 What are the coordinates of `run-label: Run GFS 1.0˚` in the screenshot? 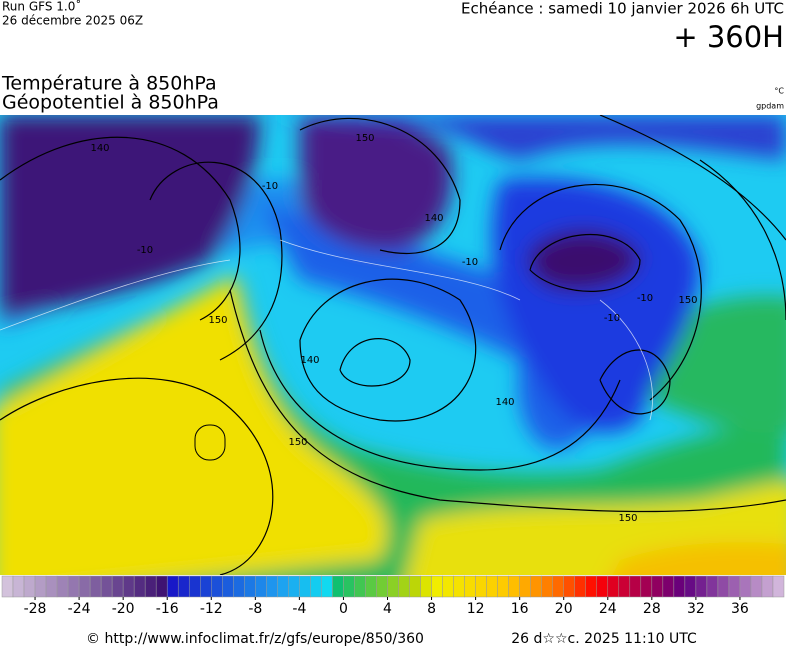 It's located at (41, 7).